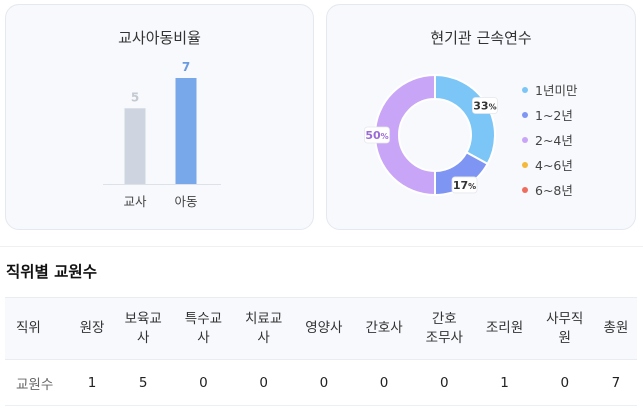 Image resolution: width=643 pixels, height=409 pixels. Describe the element at coordinates (615, 328) in the screenshot. I see `staff-table-header-cell: 총원` at that location.